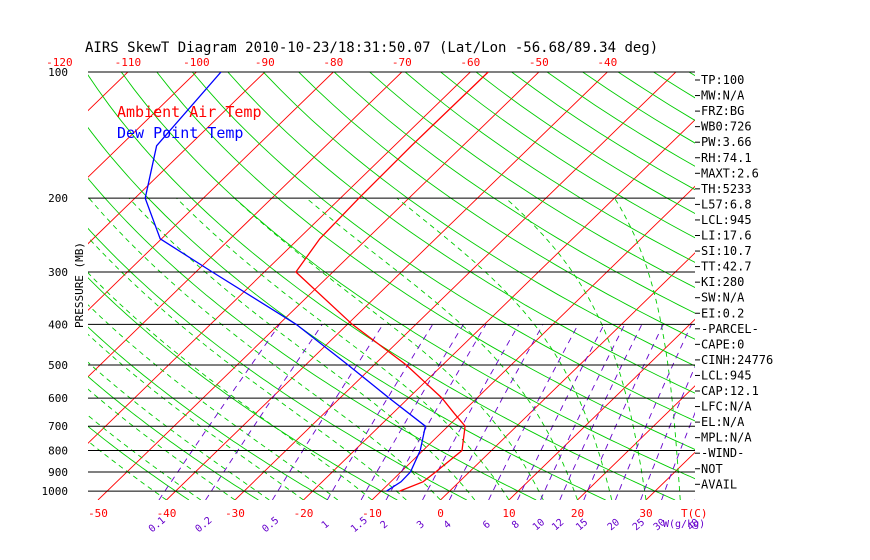 The image size is (870, 560). I want to click on bottom-temp-tick-label: -30, so click(235, 513).